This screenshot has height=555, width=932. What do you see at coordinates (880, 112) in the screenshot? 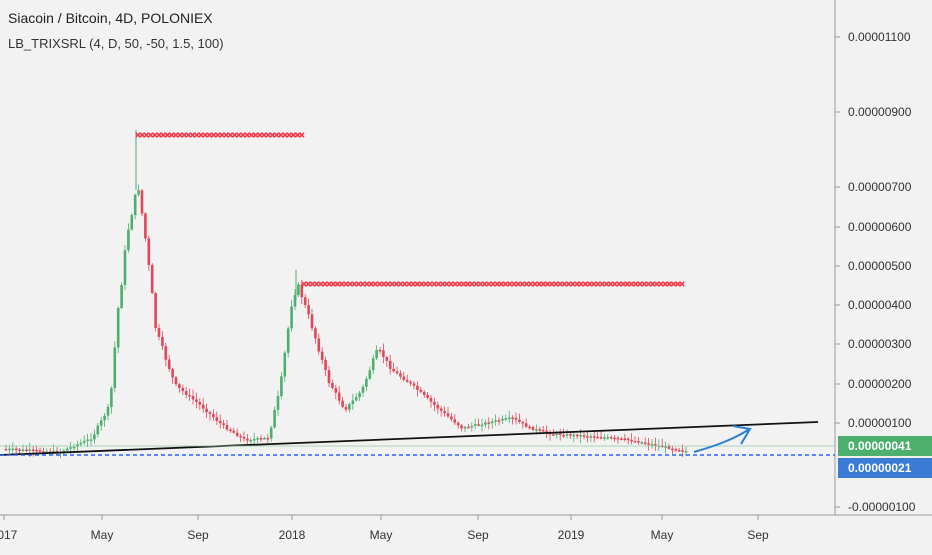
I see `price-tick-label: 0.00000900` at bounding box center [880, 112].